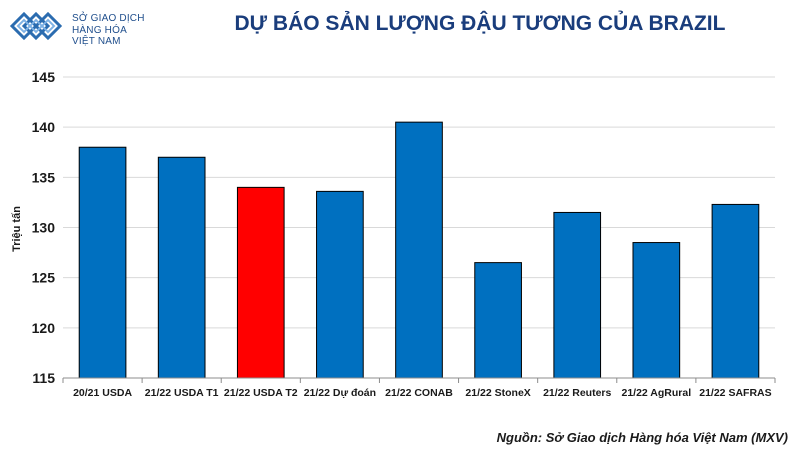 The image size is (800, 450). I want to click on logo-mark-icon, so click(36, 26).